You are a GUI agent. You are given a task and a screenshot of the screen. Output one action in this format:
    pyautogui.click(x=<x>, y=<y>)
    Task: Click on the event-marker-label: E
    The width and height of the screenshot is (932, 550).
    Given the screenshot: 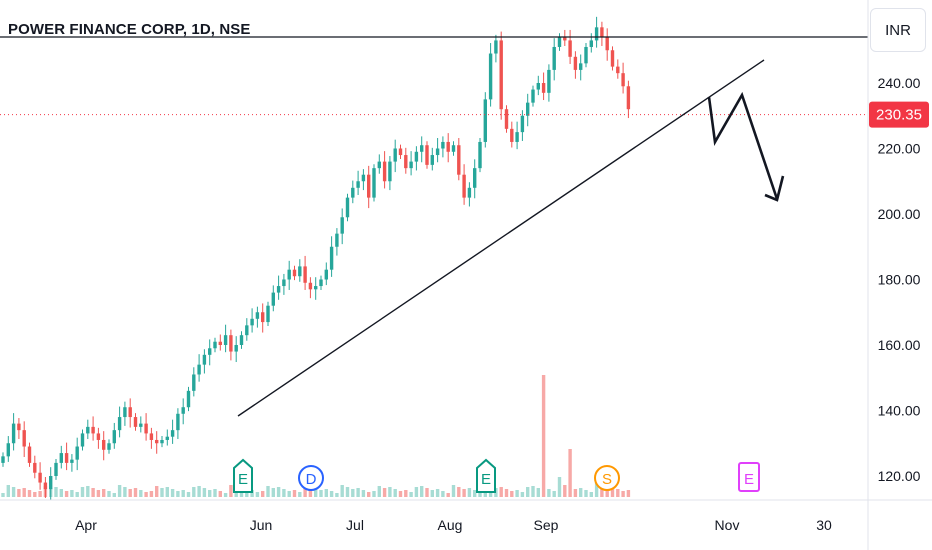 What is the action you would take?
    pyautogui.click(x=243, y=479)
    